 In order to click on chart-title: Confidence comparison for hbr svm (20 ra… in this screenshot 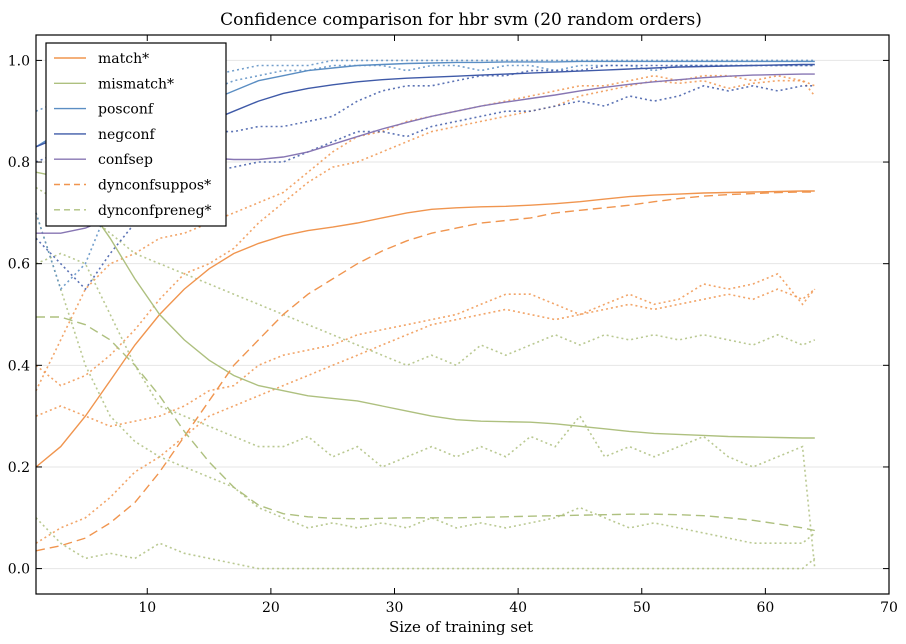, I will do `click(461, 20)`.